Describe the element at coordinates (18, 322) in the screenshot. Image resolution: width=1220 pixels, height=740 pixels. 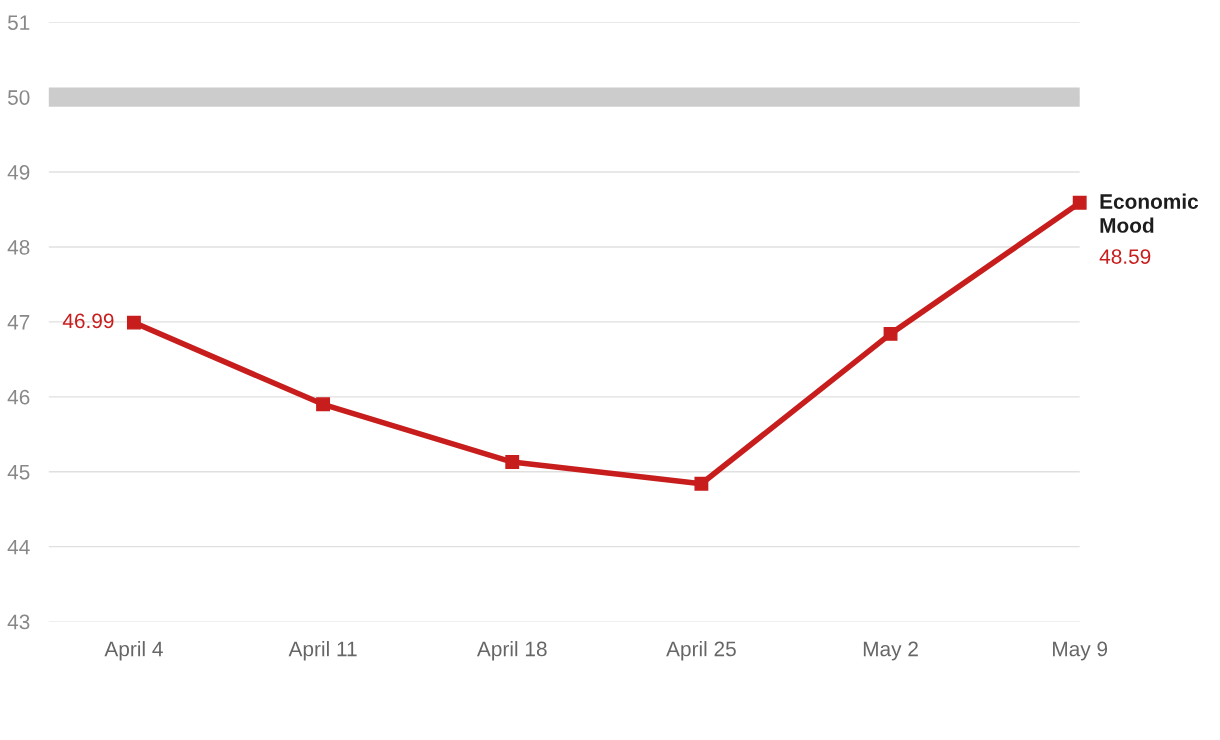
I see `y-tick-label: 47` at that location.